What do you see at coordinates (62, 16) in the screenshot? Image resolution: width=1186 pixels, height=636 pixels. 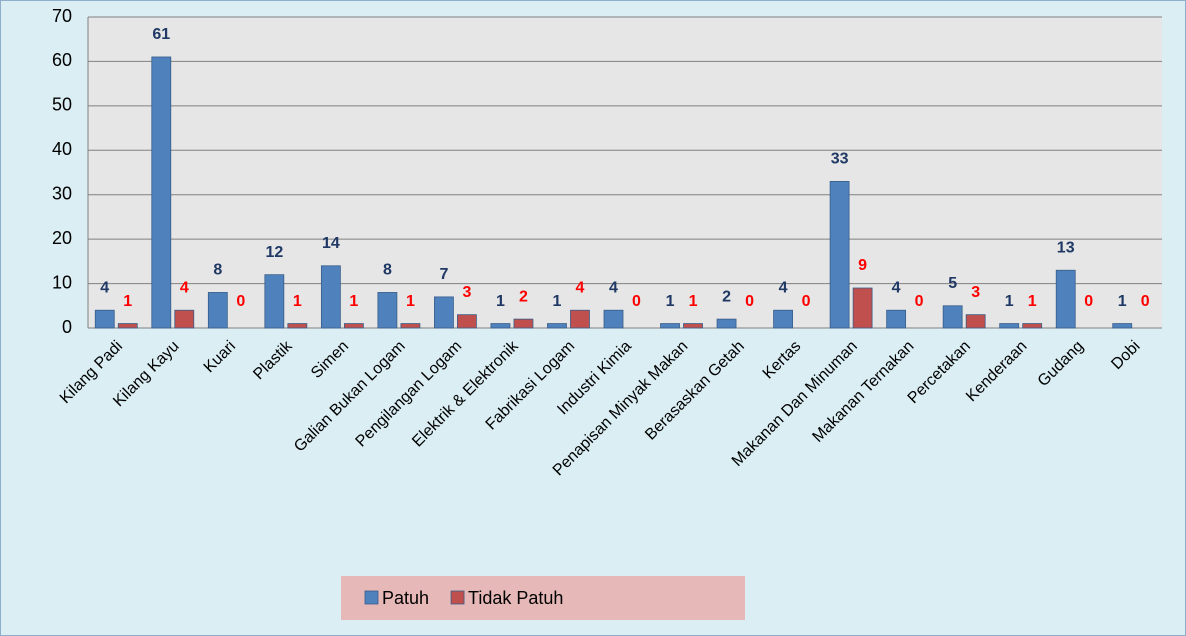 I see `y-tick-label: 70` at bounding box center [62, 16].